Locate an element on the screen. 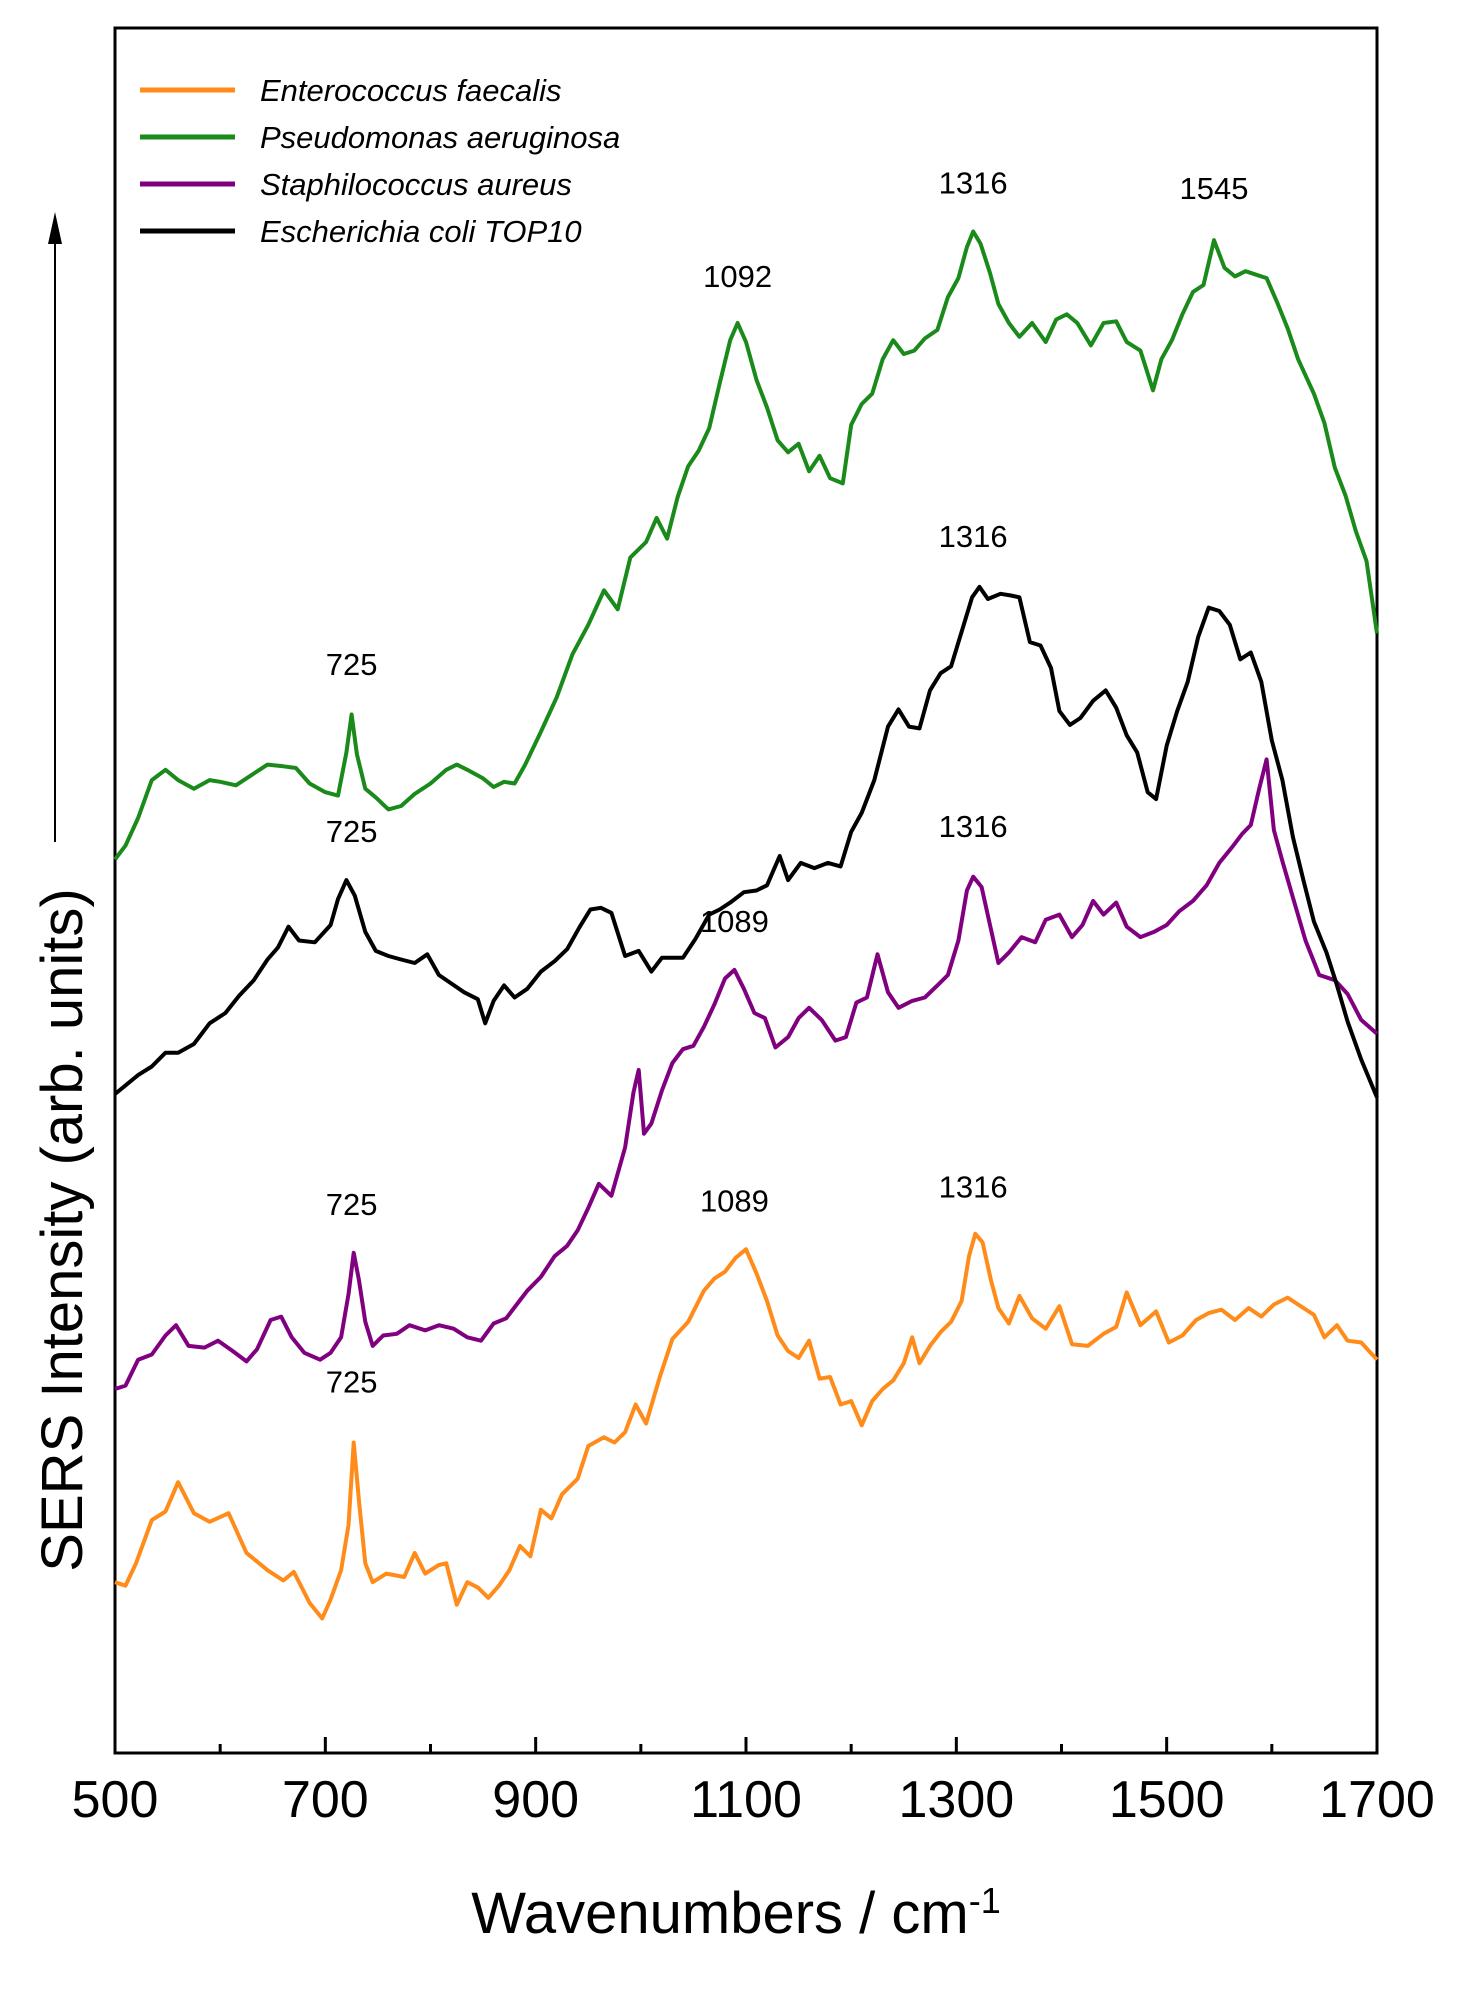  x-axis-title: Wavenumbers / cm-1 is located at coordinates (735, 1913).